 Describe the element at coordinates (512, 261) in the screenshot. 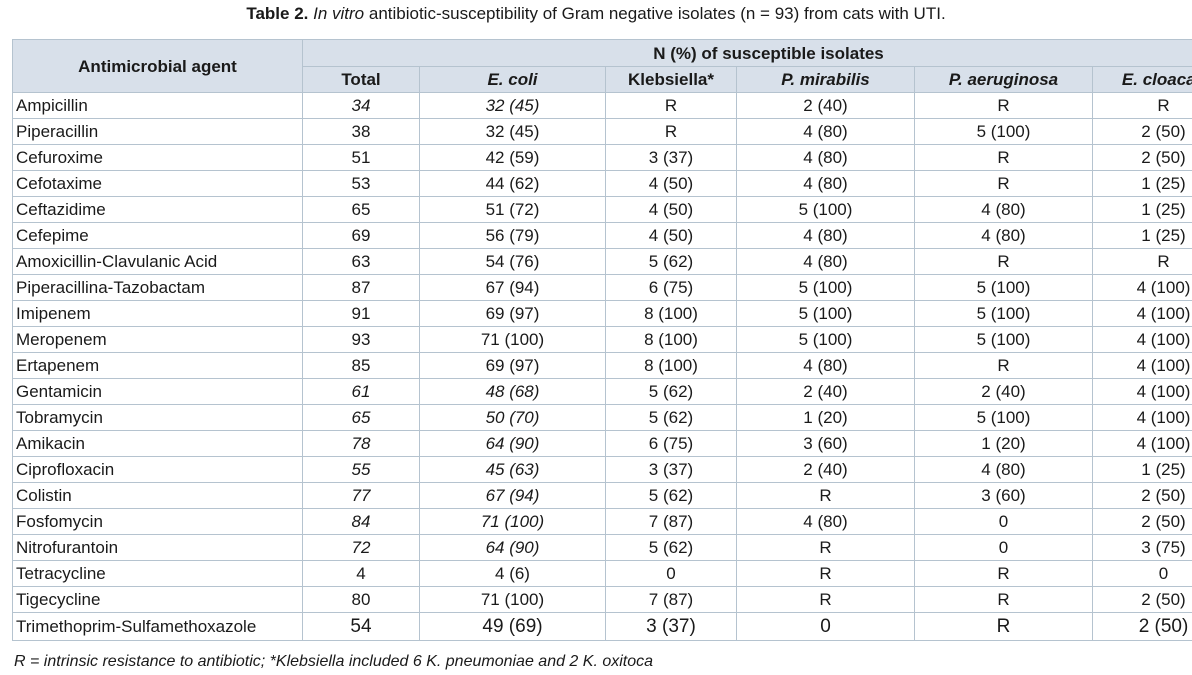

I see `ecoli-cell: 54 (76)` at that location.